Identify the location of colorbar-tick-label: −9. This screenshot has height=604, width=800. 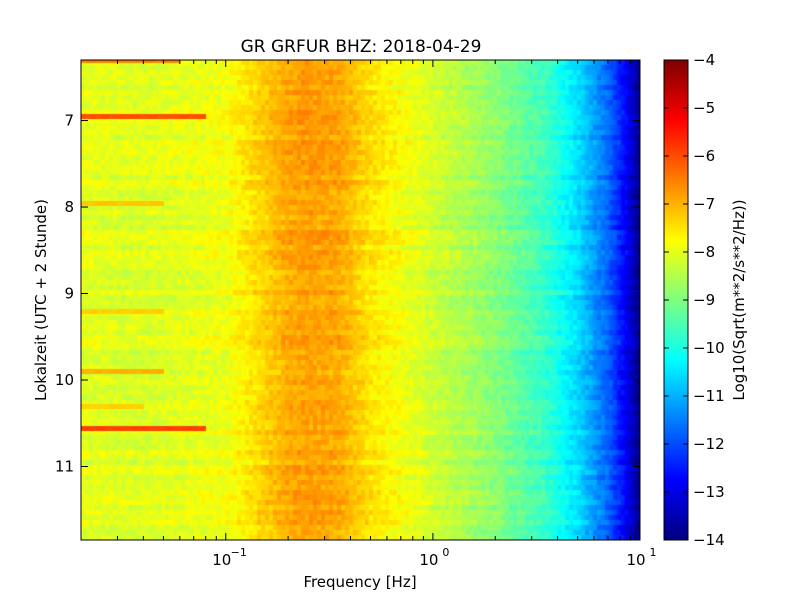
(704, 300).